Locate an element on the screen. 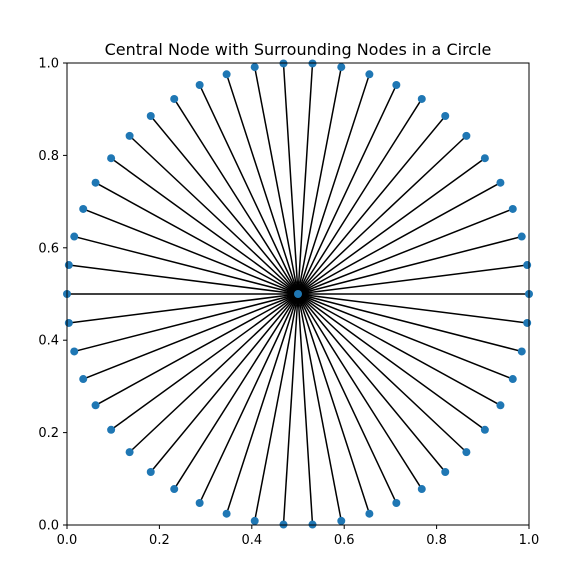  x-tick-label: 0.0 is located at coordinates (67, 540).